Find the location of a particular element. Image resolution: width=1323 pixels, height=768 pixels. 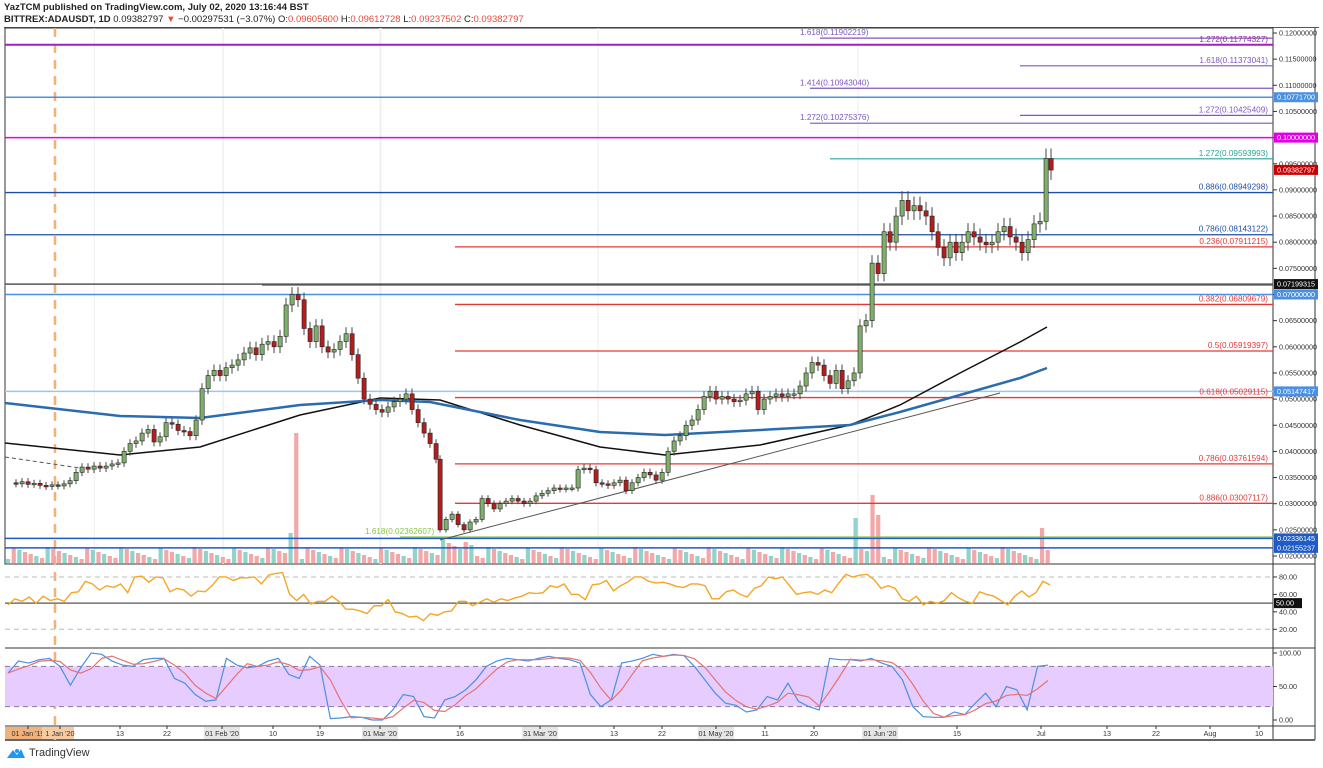

date-label: 01 Feb '20 is located at coordinates (222, 733).